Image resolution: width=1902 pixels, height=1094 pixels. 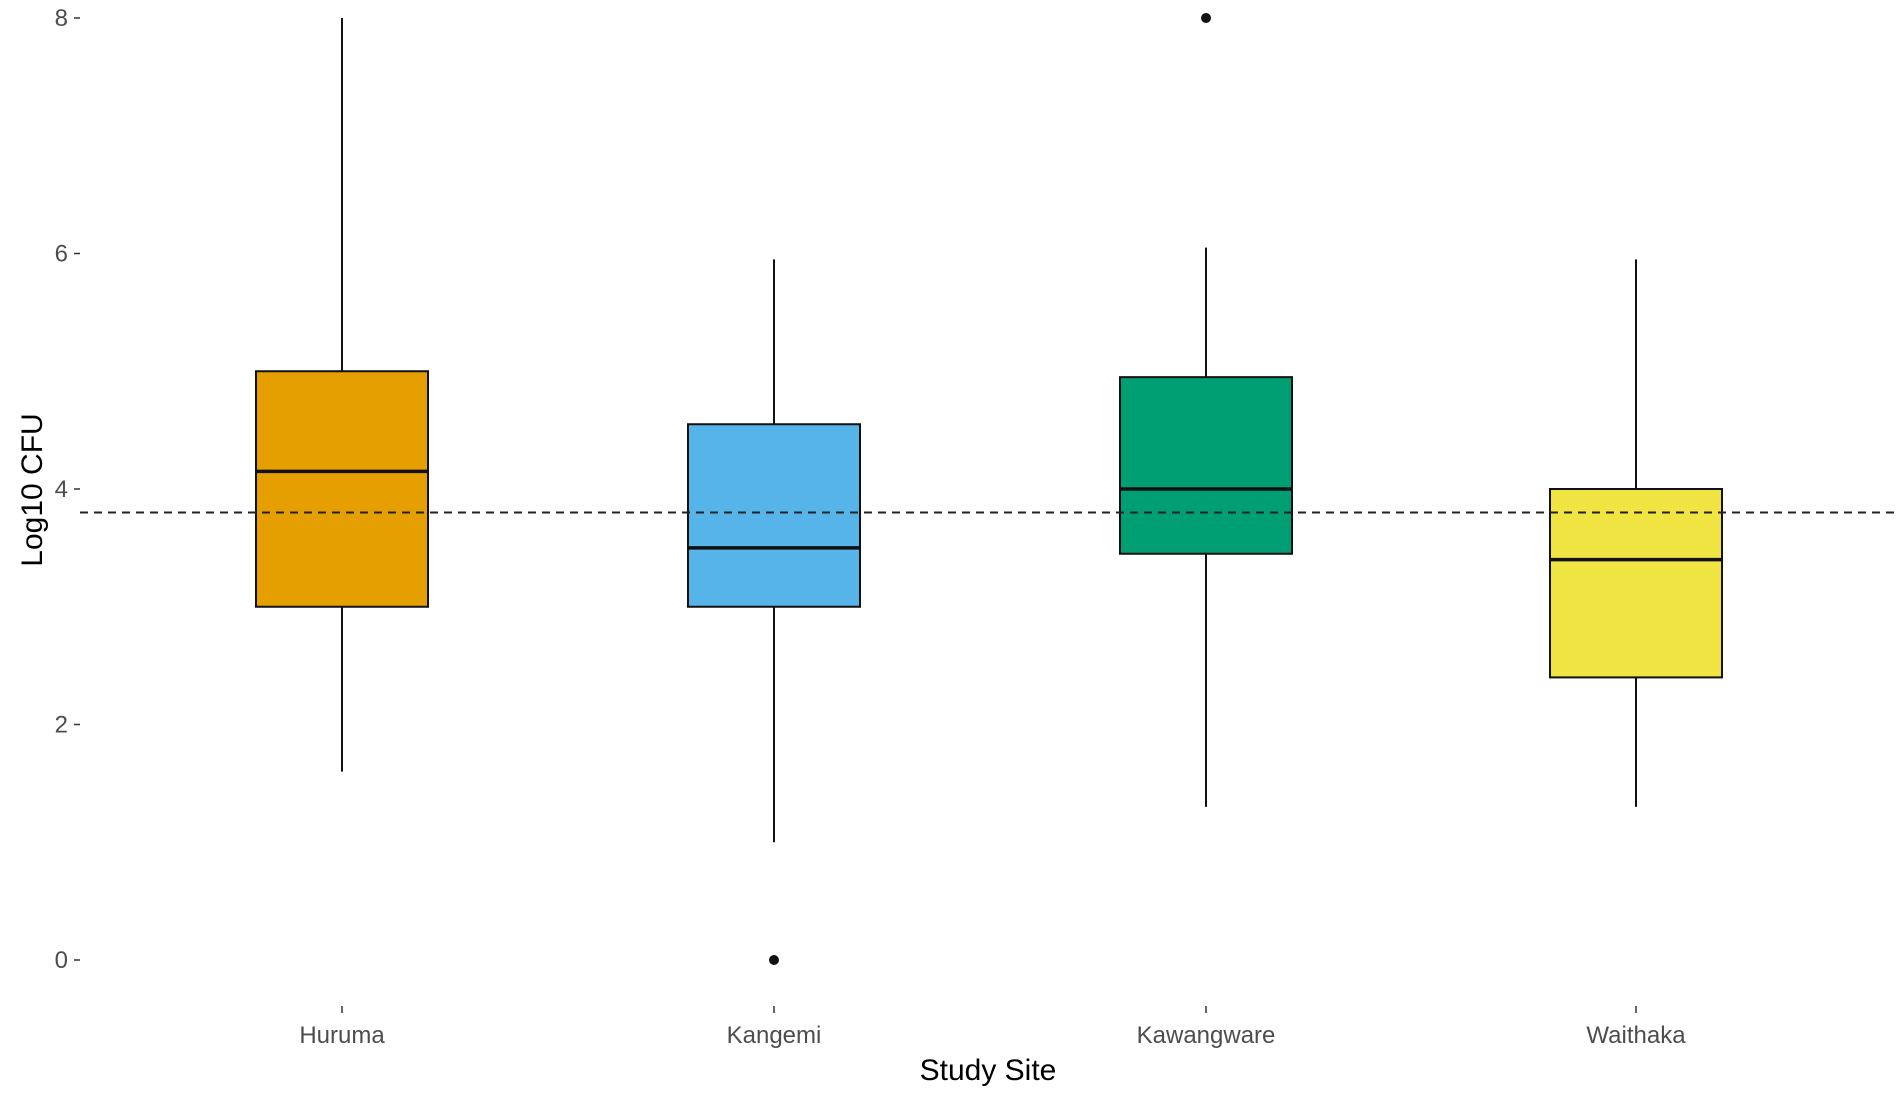 What do you see at coordinates (61, 725) in the screenshot?
I see `y-tick-label: 2` at bounding box center [61, 725].